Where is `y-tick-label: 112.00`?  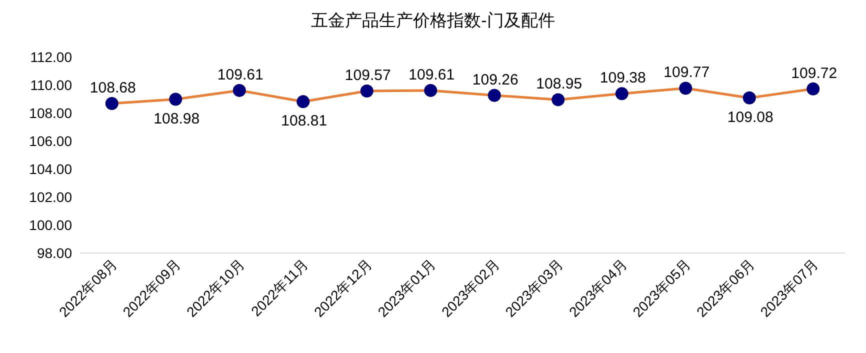
y-tick-label: 112.00 is located at coordinates (51, 57).